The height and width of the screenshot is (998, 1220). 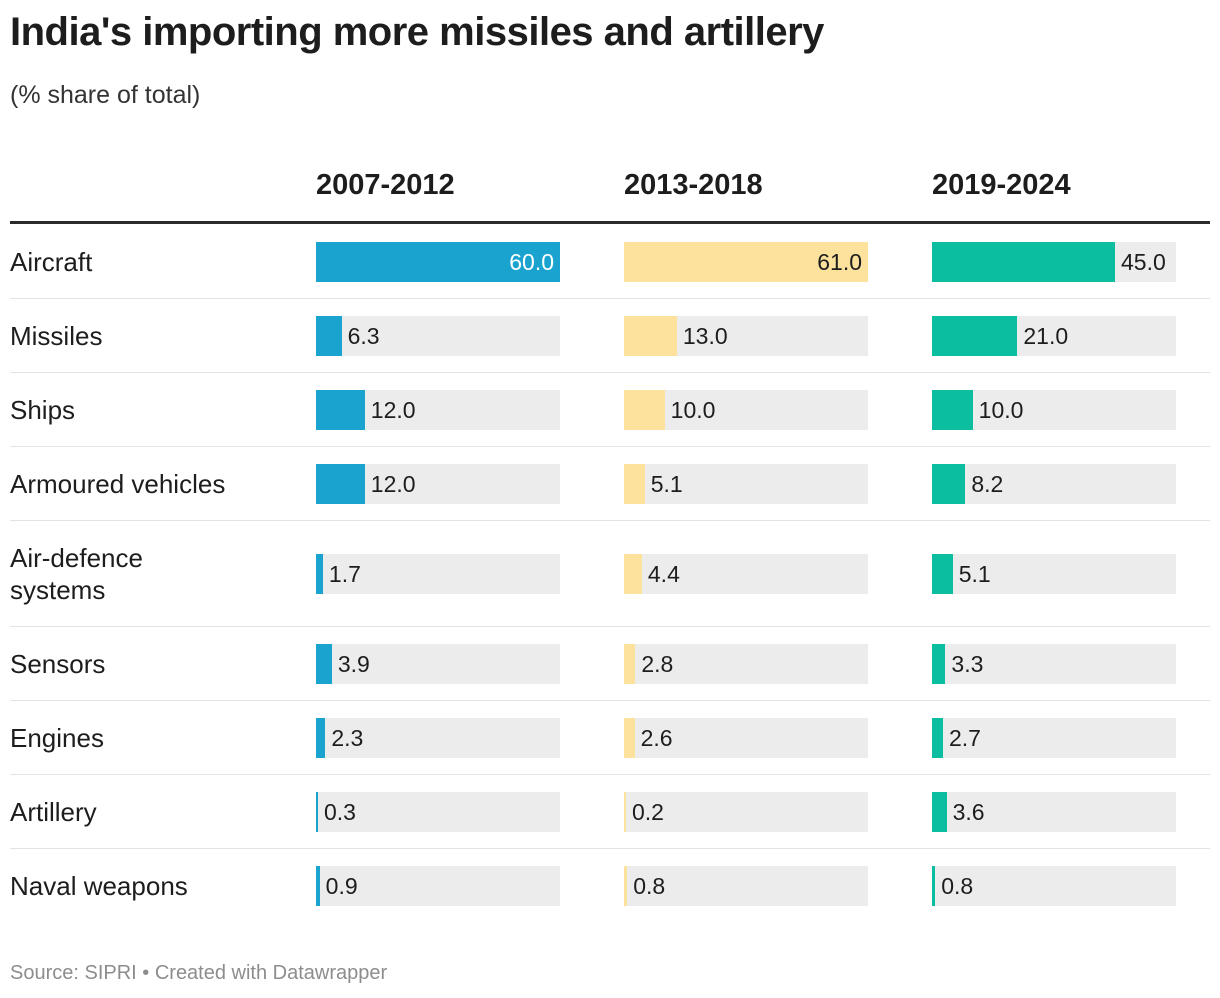 I want to click on bar-engines-2007-2012, so click(x=321, y=738).